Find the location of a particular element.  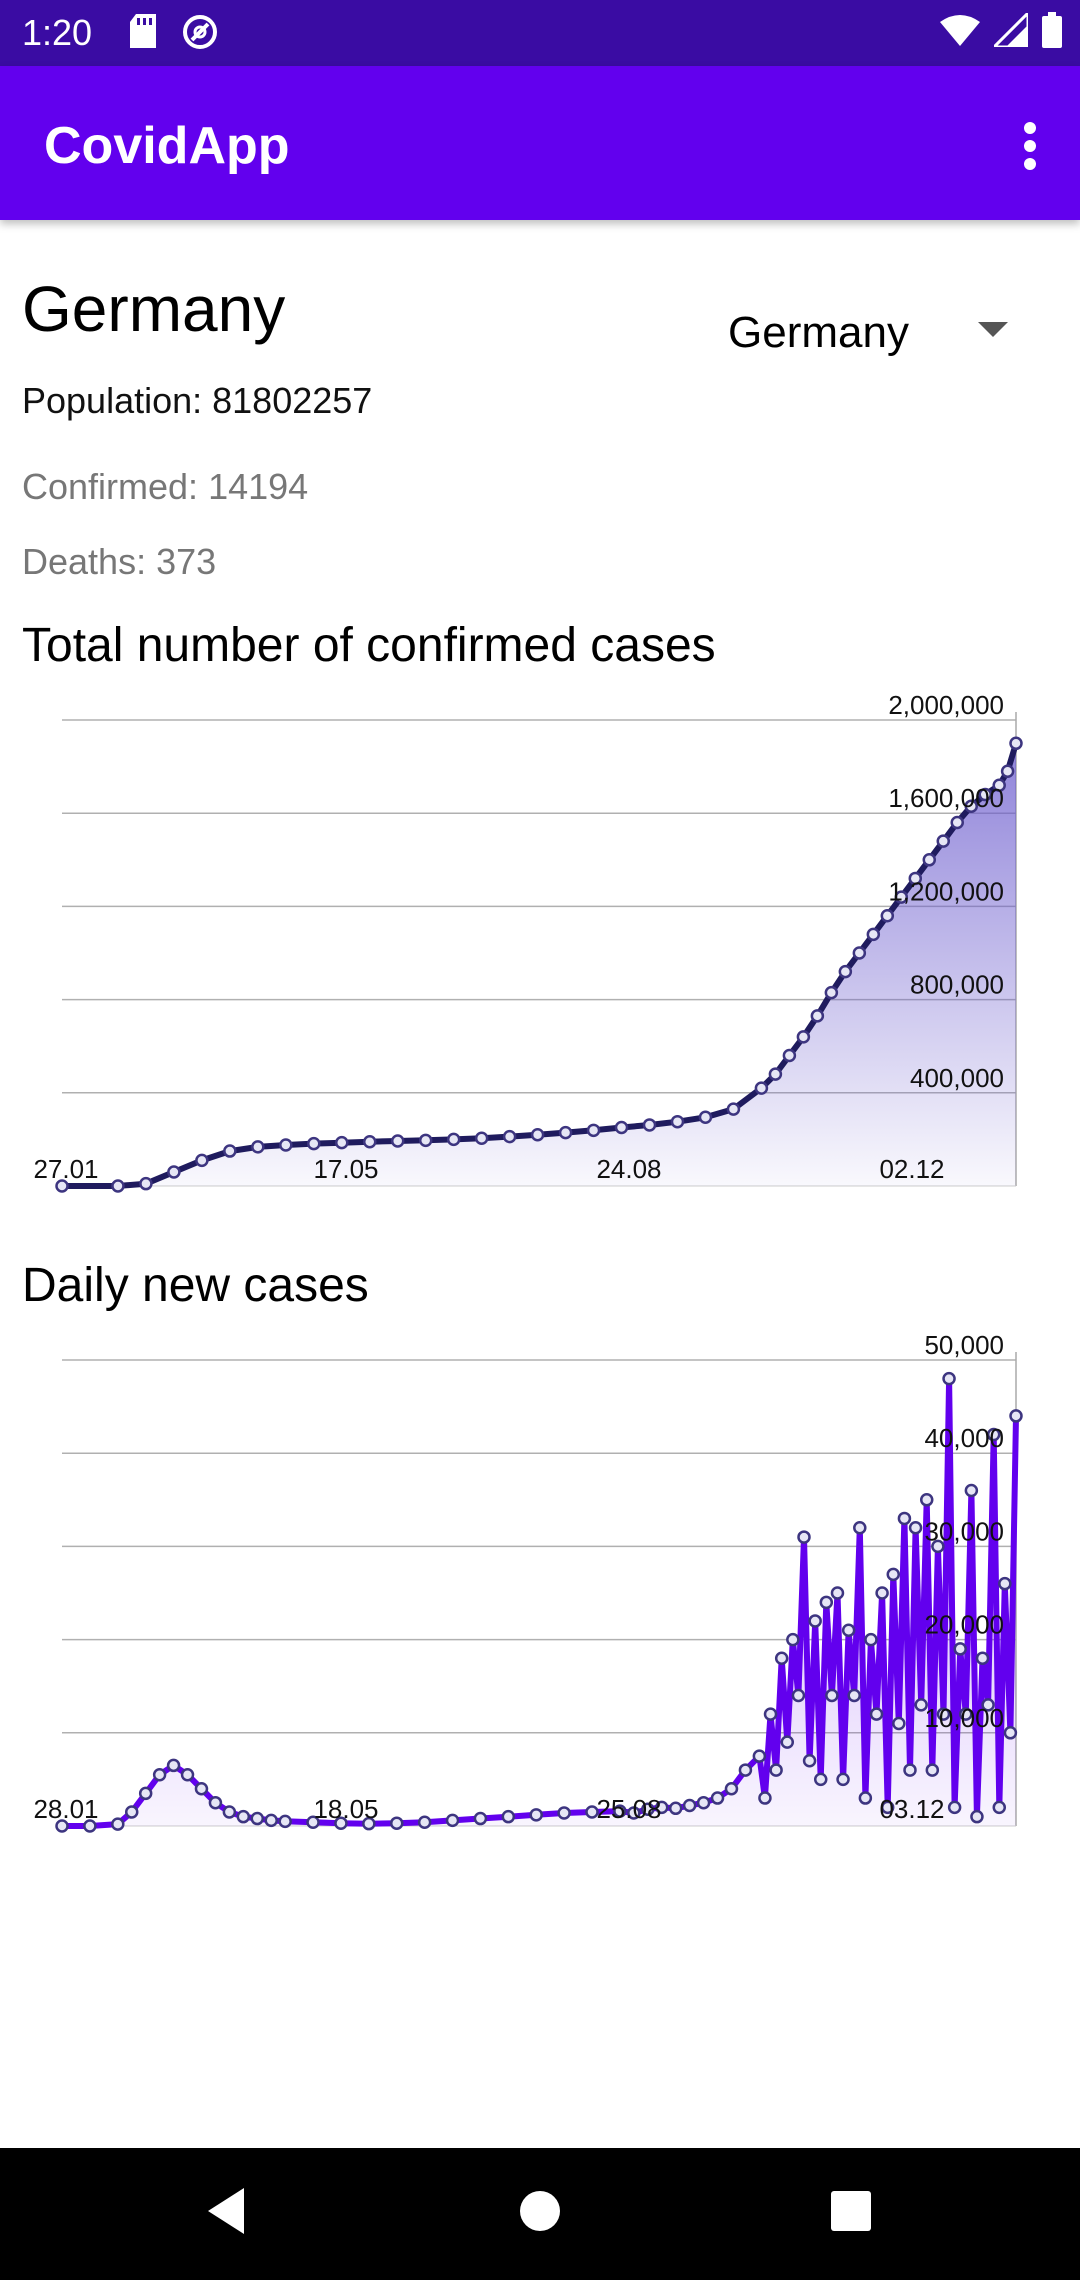

navigation-bar is located at coordinates (540, 2214).